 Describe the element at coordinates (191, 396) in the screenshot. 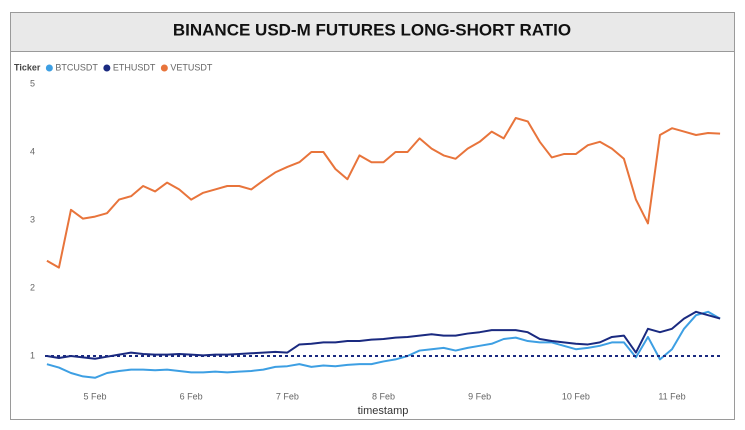

I see `x-tick-label: 6 Feb` at that location.